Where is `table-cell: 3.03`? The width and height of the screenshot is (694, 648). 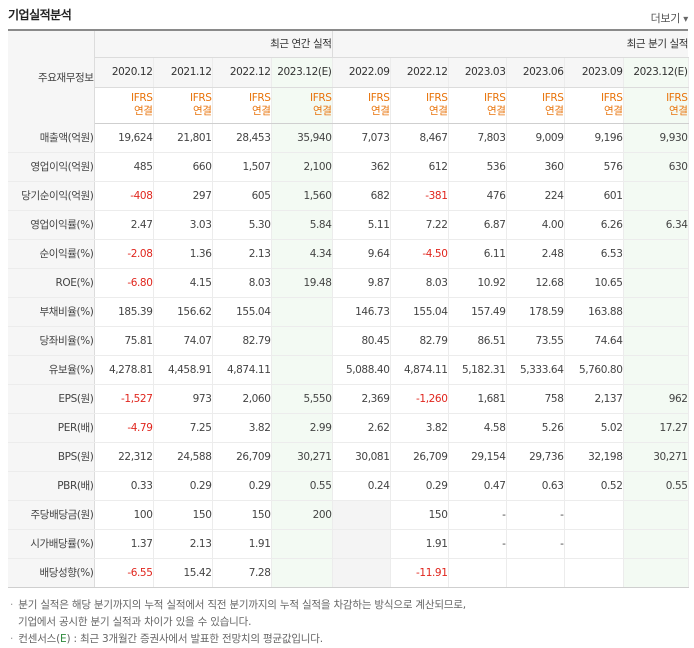
table-cell: 3.03 is located at coordinates (183, 224).